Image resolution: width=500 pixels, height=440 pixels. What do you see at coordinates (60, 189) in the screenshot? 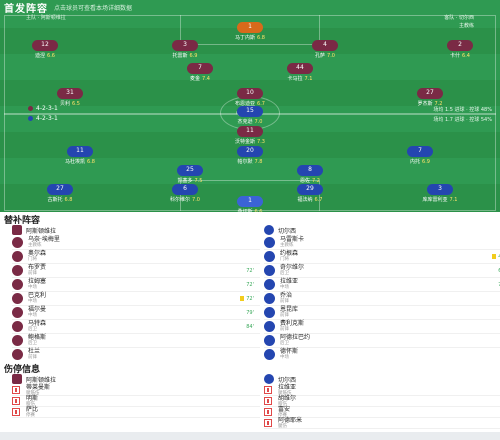
I see `away-shirt-icon: 27` at bounding box center [60, 189].